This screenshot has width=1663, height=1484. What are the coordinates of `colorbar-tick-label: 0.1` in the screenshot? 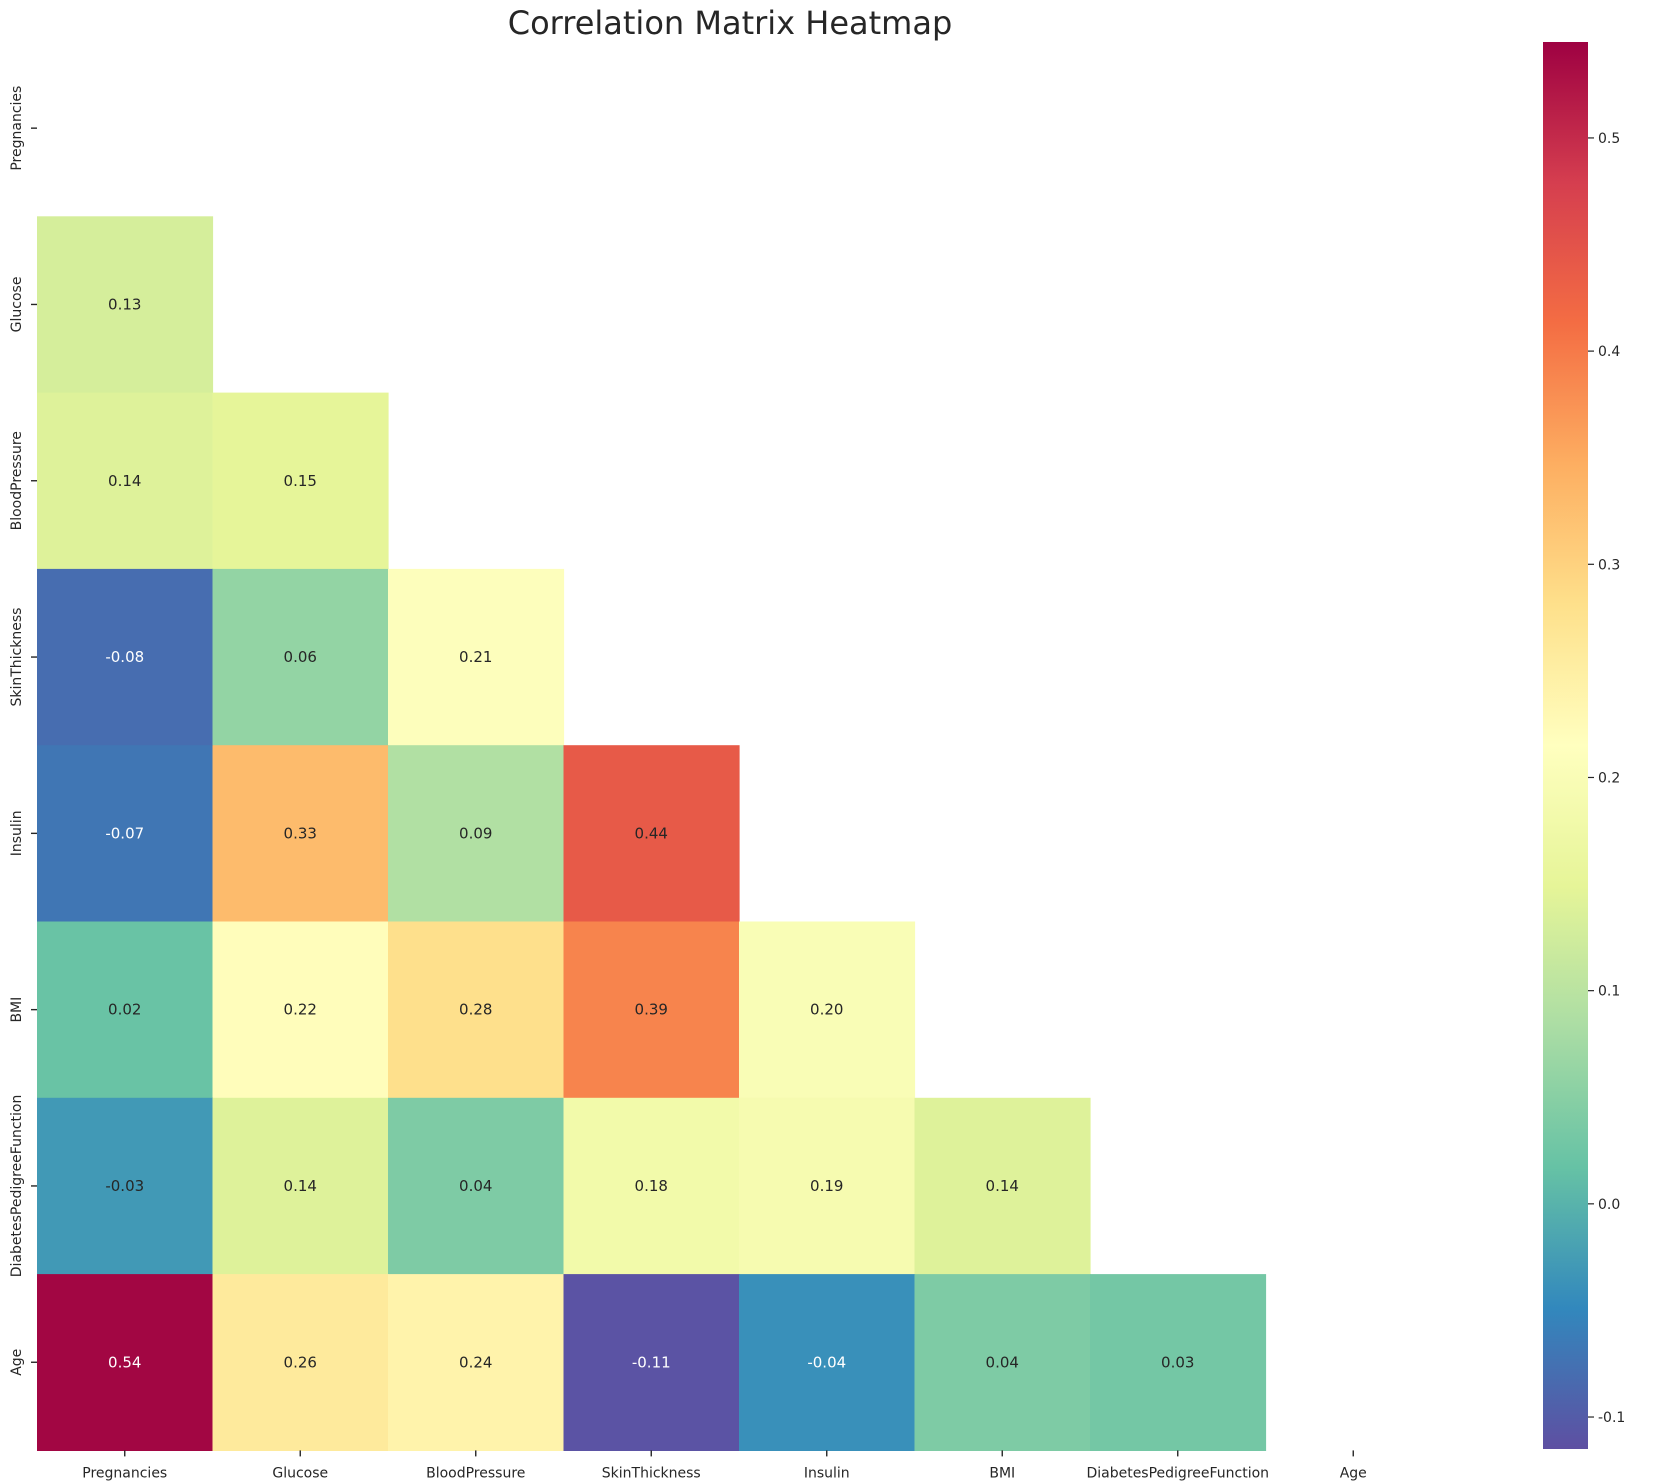 It's located at (1609, 992).